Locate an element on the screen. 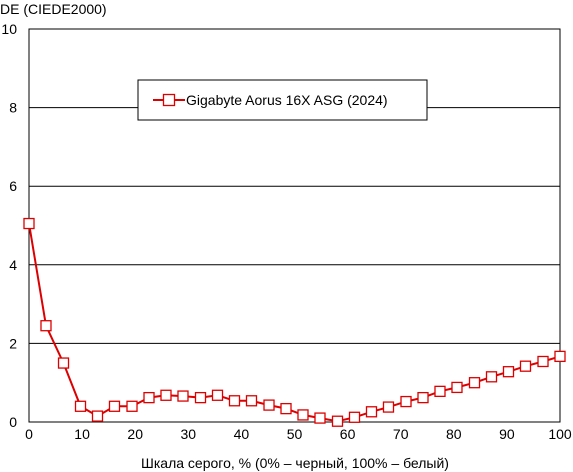 This screenshot has height=472, width=573. y-axis-title: DE (CIEDE2000) is located at coordinates (53, 9).